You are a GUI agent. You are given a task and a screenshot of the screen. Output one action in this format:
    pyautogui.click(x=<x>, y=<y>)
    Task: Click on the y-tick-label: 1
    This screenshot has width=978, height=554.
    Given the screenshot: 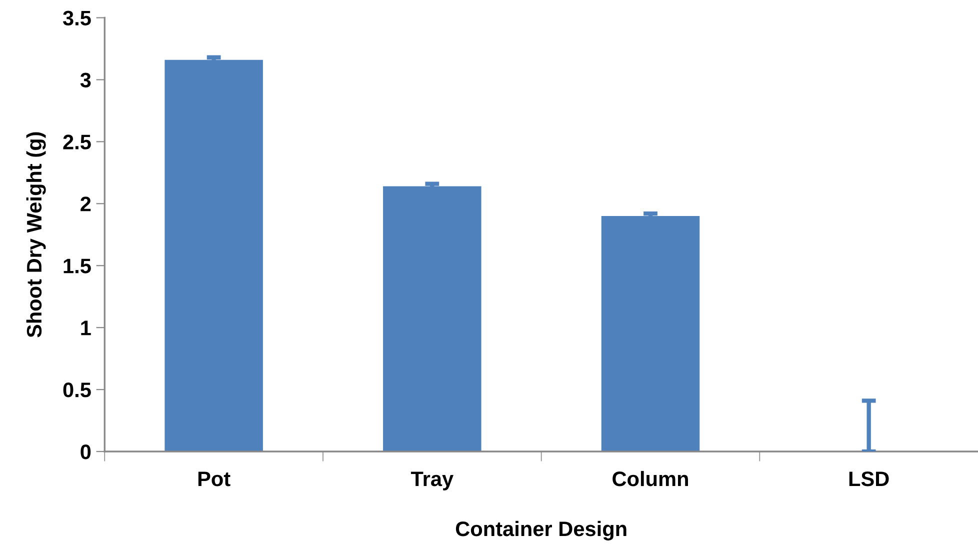 What is the action you would take?
    pyautogui.click(x=86, y=328)
    